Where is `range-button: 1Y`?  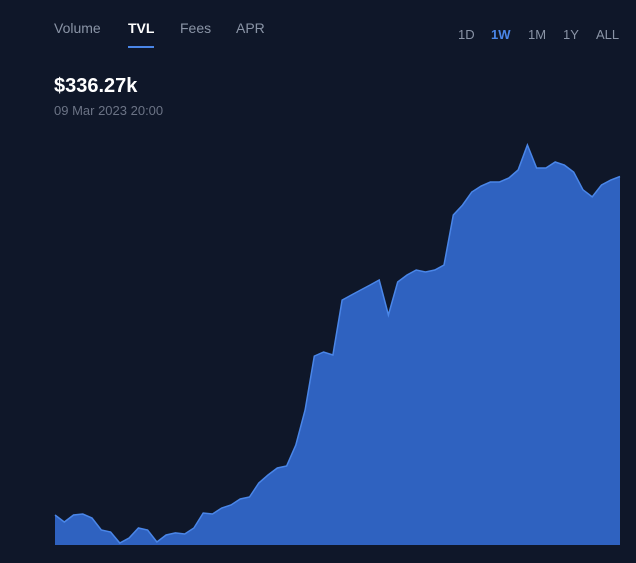 range-button: 1Y is located at coordinates (571, 34).